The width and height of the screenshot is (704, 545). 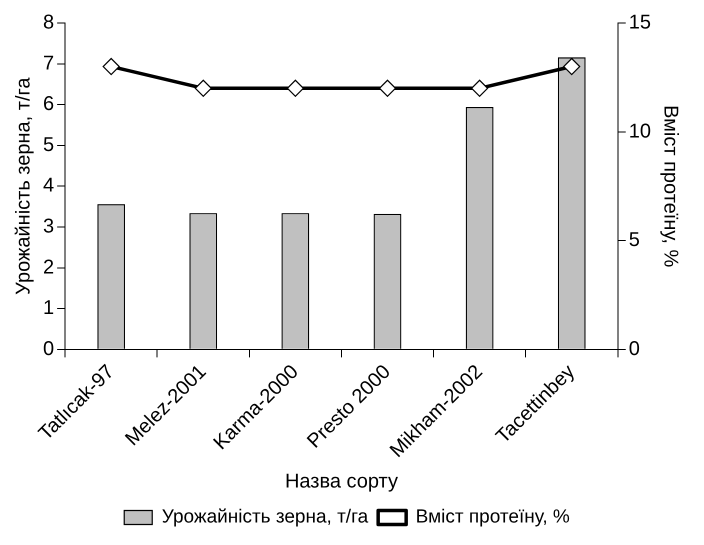 What do you see at coordinates (493, 517) in the screenshot?
I see `legend-label: Вміст протеїну, %` at bounding box center [493, 517].